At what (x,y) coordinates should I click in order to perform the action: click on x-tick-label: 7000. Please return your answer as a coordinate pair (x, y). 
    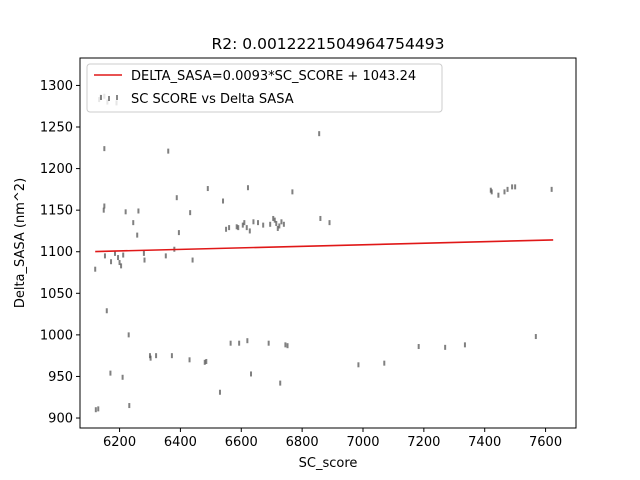
    Looking at the image, I should click on (362, 442).